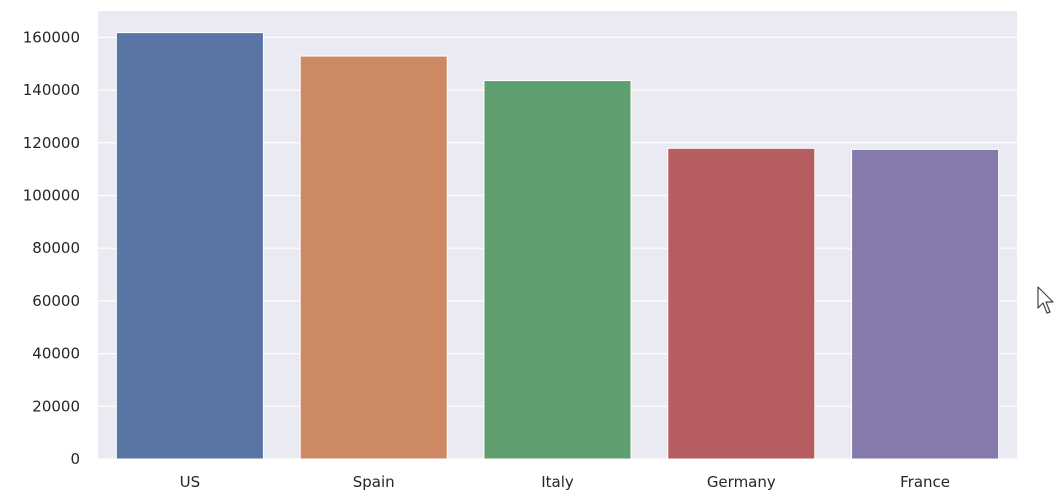  Describe the element at coordinates (56, 248) in the screenshot. I see `y-tick-label: 80000` at that location.